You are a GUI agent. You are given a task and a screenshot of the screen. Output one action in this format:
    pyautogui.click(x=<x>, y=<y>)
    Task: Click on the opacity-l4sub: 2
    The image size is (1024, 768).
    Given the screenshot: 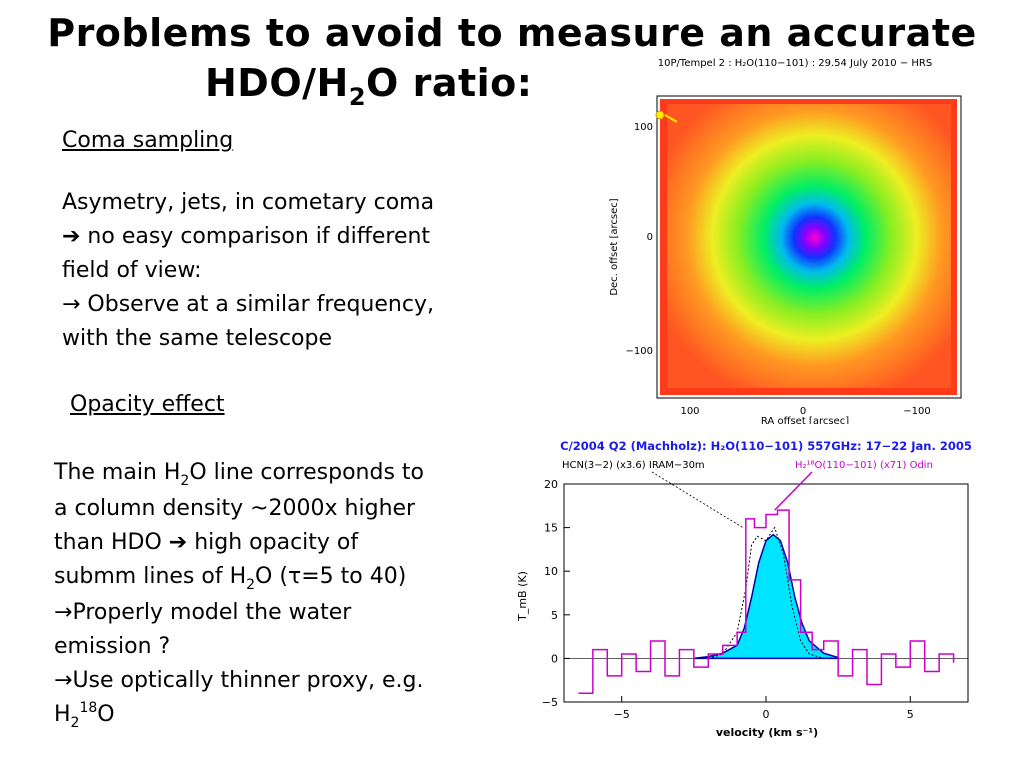 What is the action you would take?
    pyautogui.click(x=251, y=585)
    